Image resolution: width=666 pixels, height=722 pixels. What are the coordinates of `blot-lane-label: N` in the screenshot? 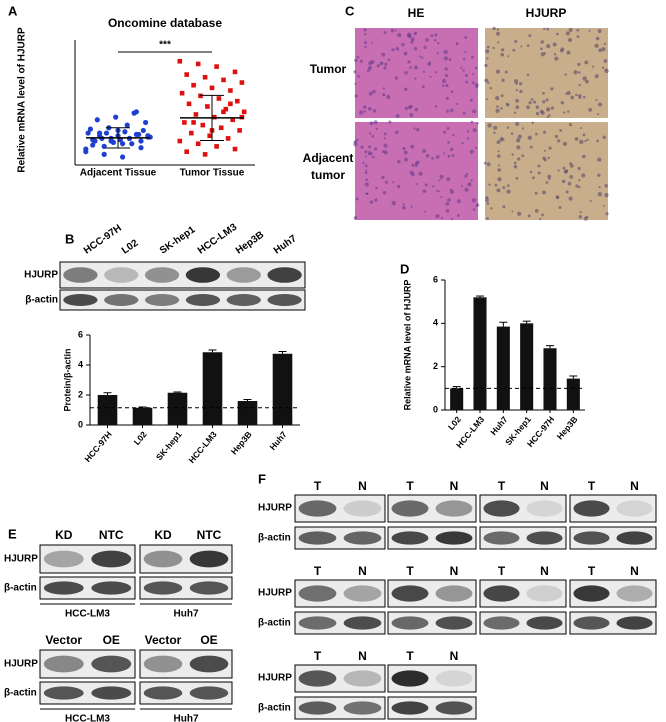 It's located at (634, 486).